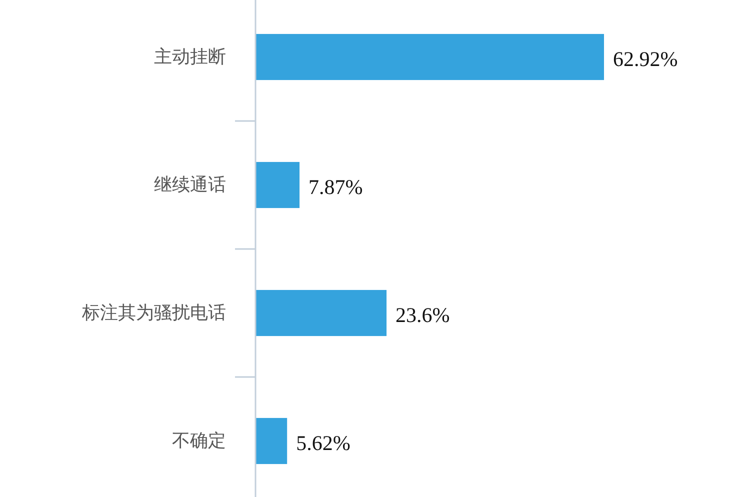 The image size is (745, 497). Describe the element at coordinates (323, 443) in the screenshot. I see `data-label: 5.62%` at that location.